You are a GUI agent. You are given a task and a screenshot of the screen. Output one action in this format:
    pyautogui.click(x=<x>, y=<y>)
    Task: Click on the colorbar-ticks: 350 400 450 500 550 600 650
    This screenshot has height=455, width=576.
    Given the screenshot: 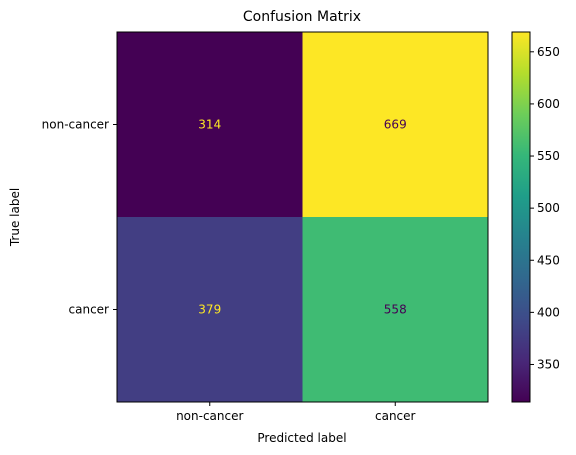 What is the action you would take?
    pyautogui.click(x=545, y=208)
    